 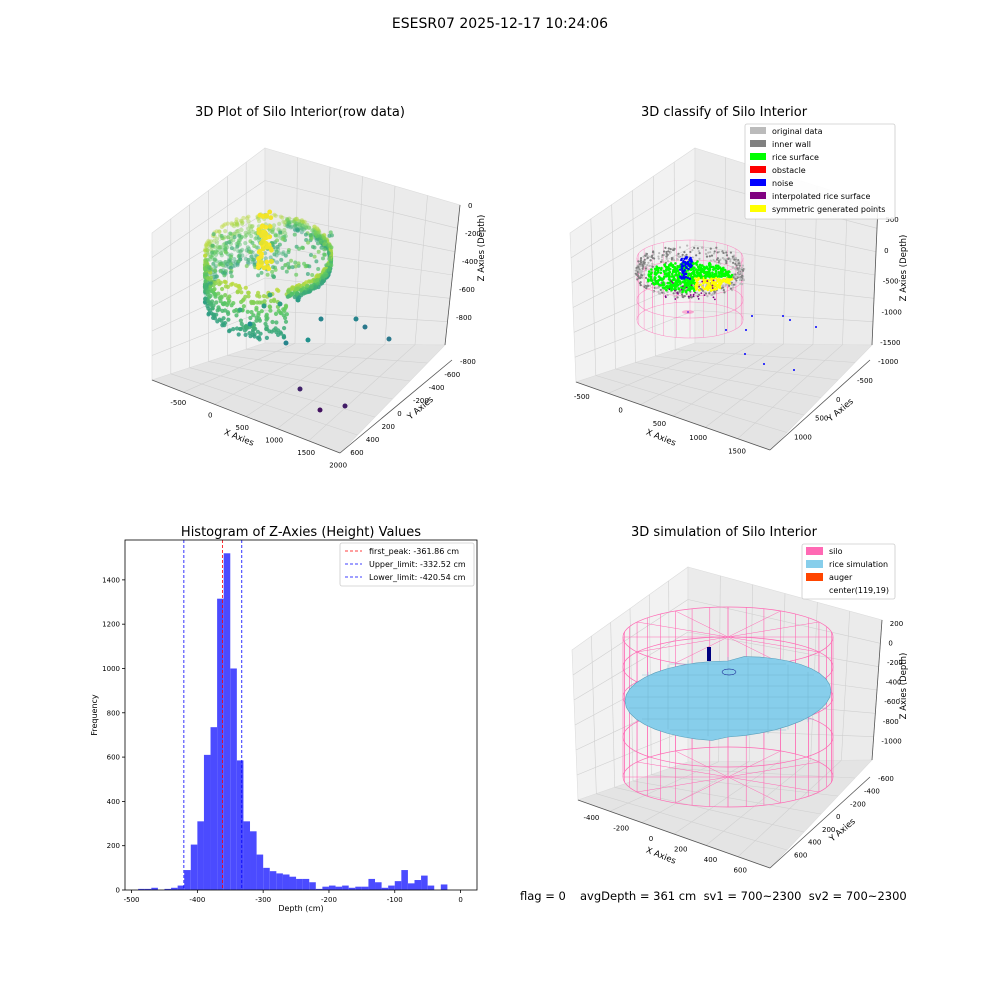 I want to click on classify-plot-y-tick-label: -500, so click(x=865, y=381).